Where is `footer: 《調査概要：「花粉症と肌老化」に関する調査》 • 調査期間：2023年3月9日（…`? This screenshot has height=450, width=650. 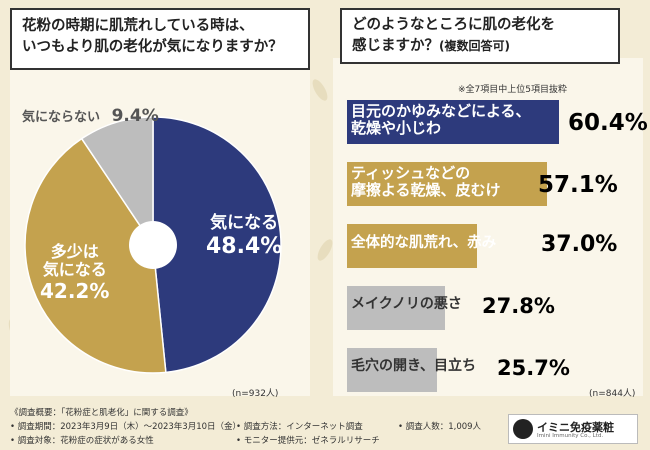
footer: 《調査概要：「花粉症と肌老化」に関する調査》 • 調査期間：2023年3月9日（… is located at coordinates (325, 426).